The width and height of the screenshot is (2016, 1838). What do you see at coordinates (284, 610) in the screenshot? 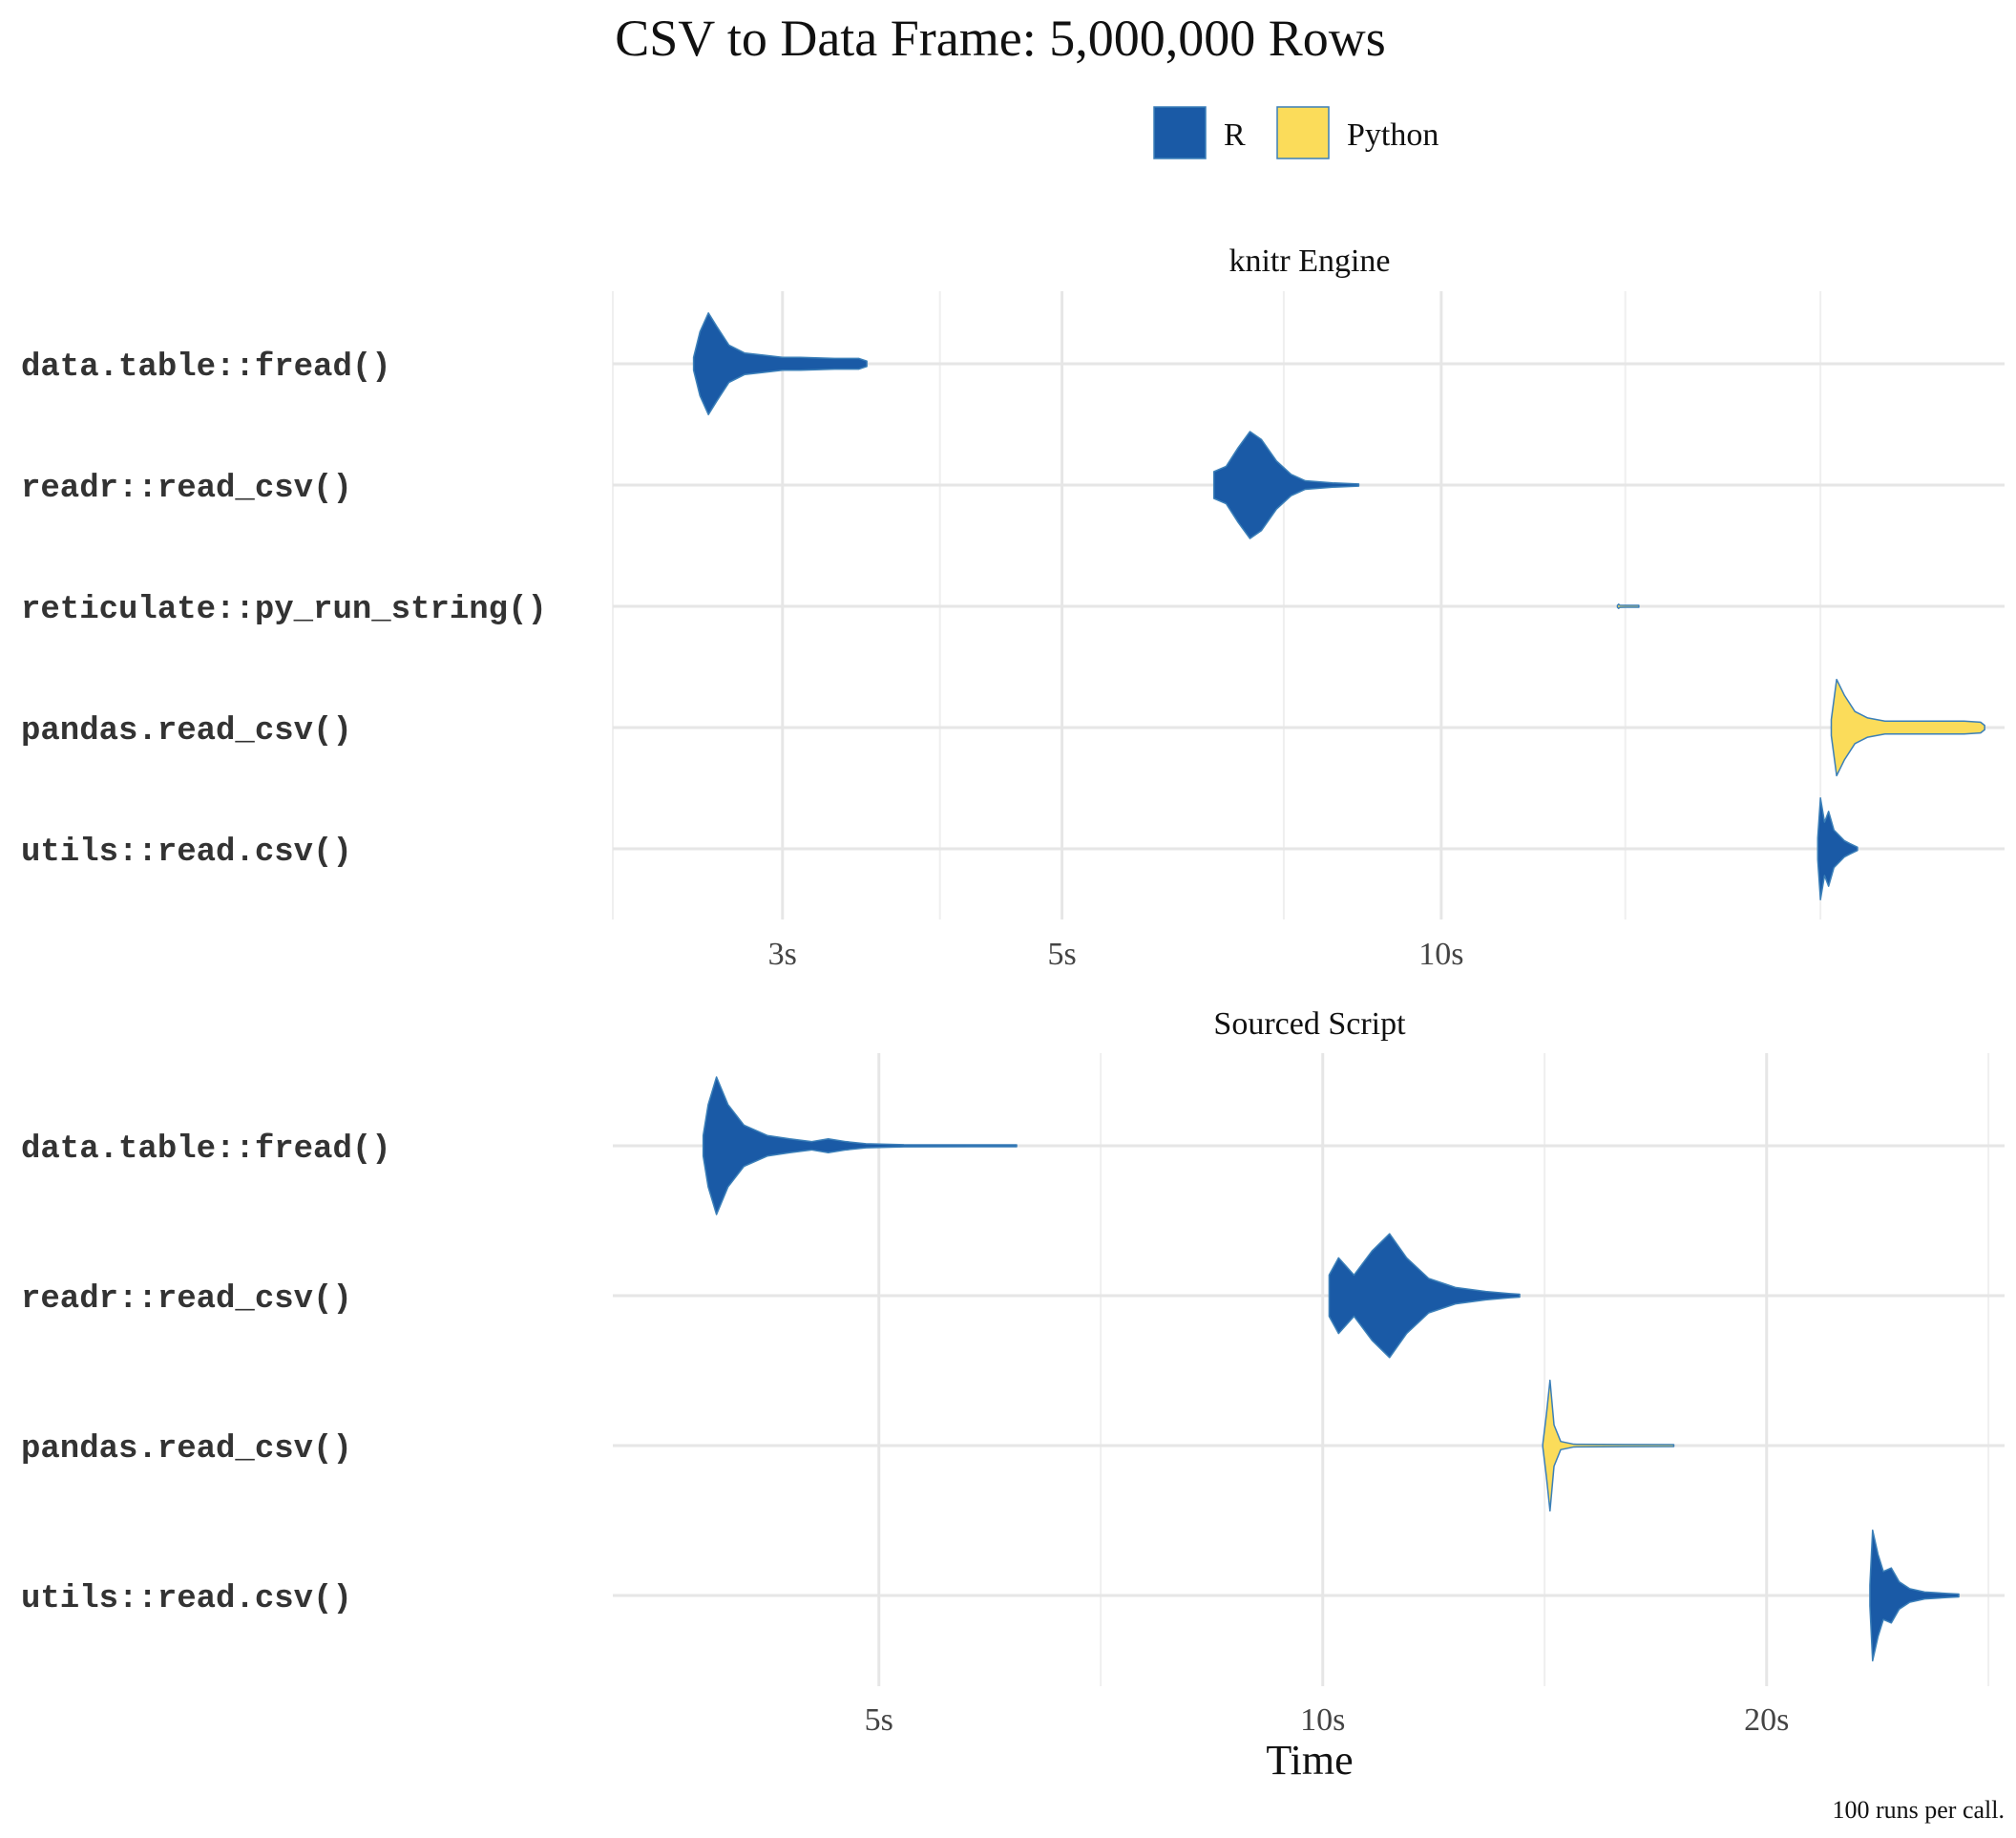
I see `y-tick-label-reticulate-py-run-string: reticulate::py_run_string()` at bounding box center [284, 610].